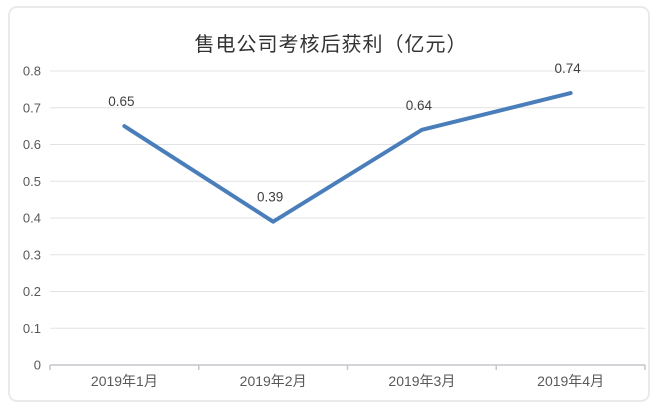  Describe the element at coordinates (270, 197) in the screenshot. I see `data-point-label: 0.39` at that location.